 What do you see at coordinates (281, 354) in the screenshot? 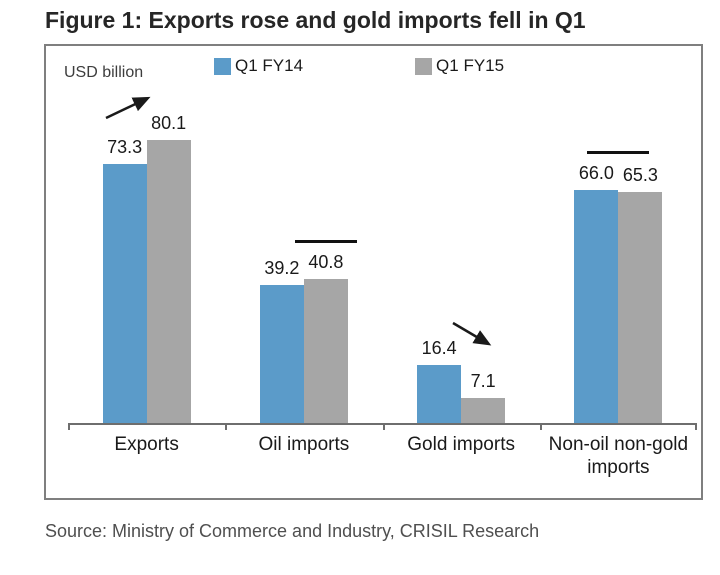
I see `bar-q1-fy14-oil-imports` at bounding box center [281, 354].